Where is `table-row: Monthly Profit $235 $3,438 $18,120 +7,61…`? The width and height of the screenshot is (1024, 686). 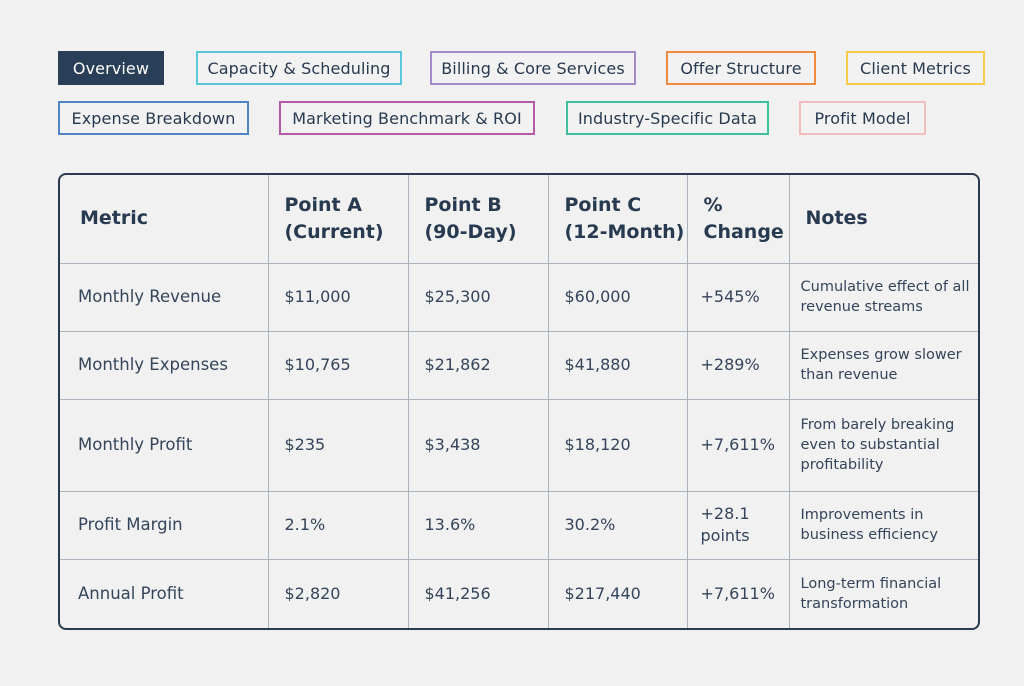
table-row: Monthly Profit $235 $3,438 $18,120 +7,61… is located at coordinates (519, 445).